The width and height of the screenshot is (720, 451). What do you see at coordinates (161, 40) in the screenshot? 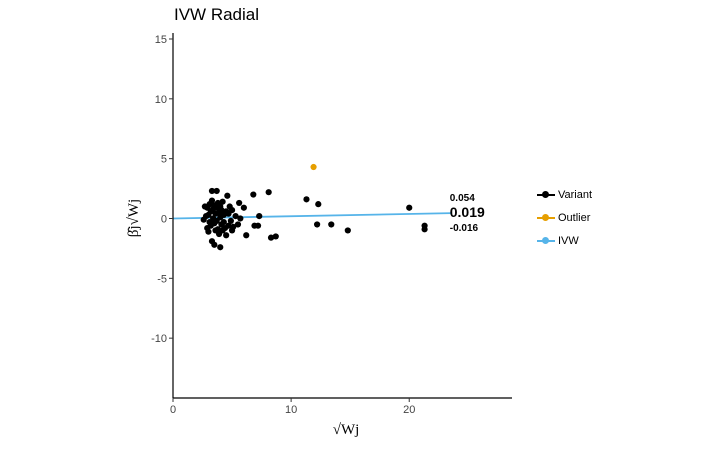
I see `y-tick-label: 15` at bounding box center [161, 40].